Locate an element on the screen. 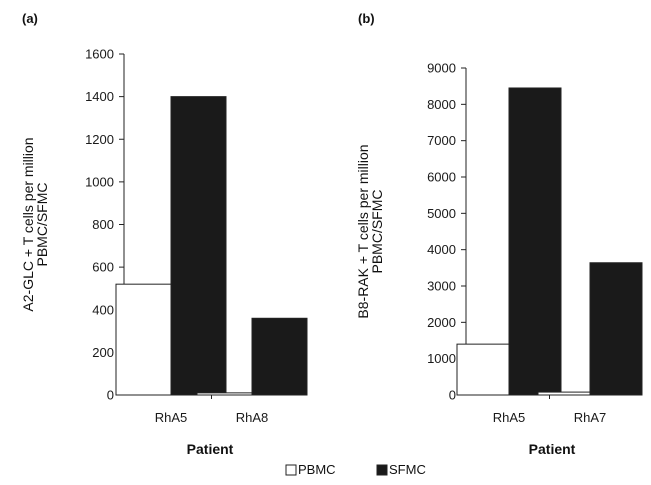  legend-swatch-pbmc is located at coordinates (291, 470).